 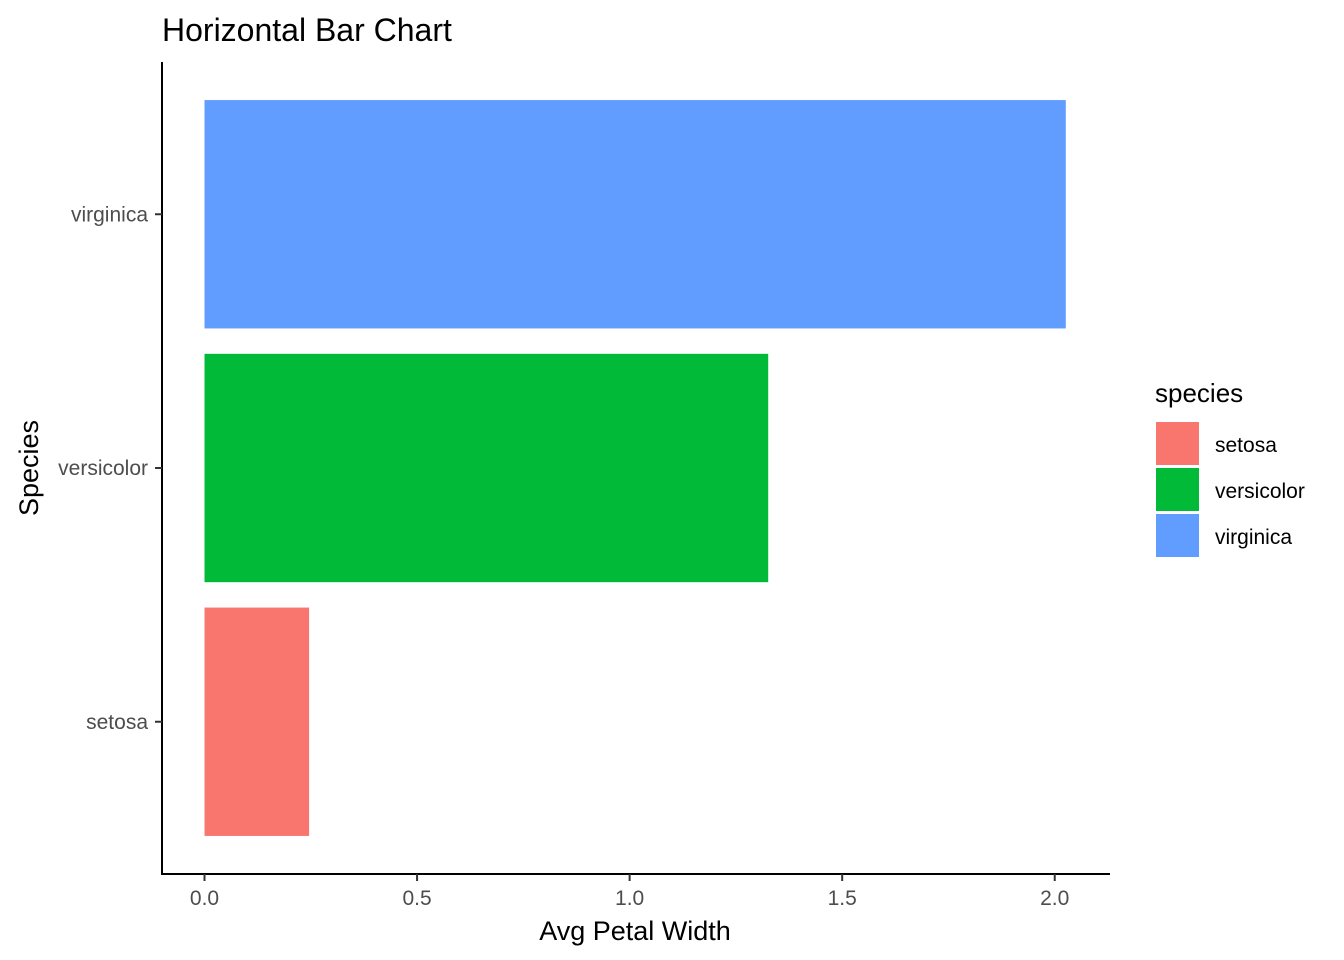 What do you see at coordinates (842, 898) in the screenshot?
I see `x-tick-label: 1.5` at bounding box center [842, 898].